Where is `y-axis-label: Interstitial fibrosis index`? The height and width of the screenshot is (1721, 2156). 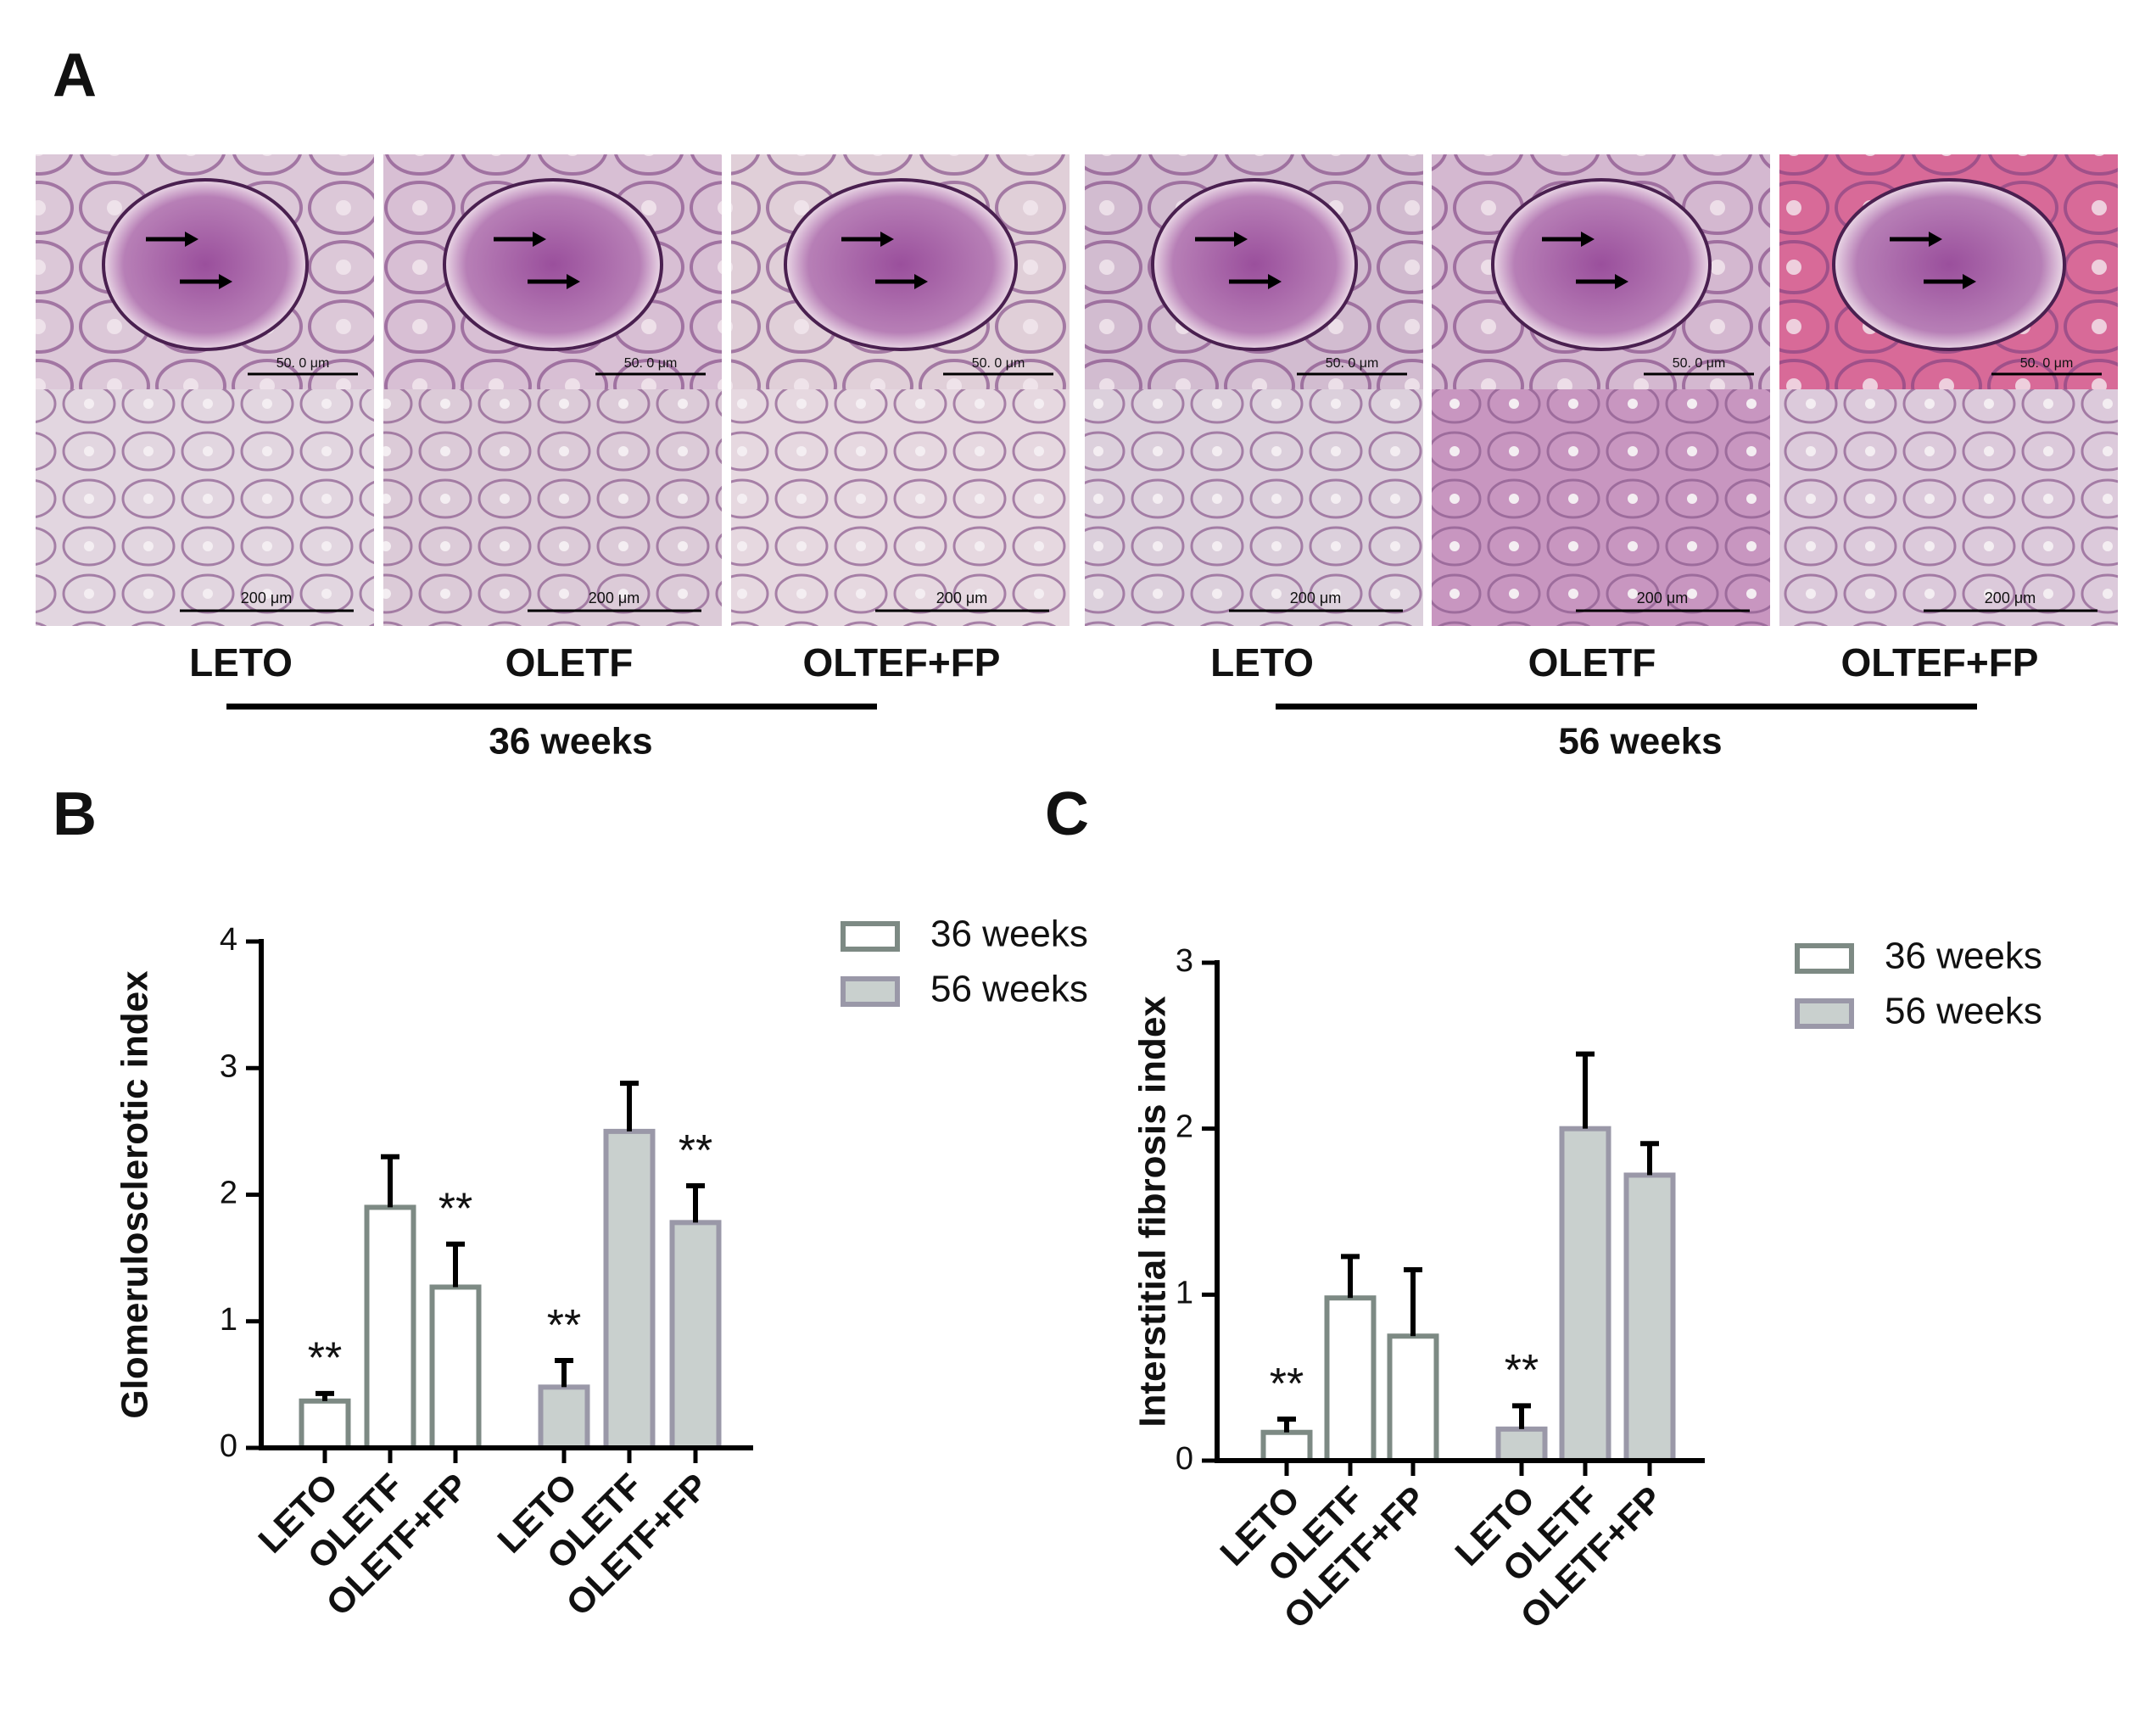 y-axis-label: Interstitial fibrosis index is located at coordinates (1153, 1212).